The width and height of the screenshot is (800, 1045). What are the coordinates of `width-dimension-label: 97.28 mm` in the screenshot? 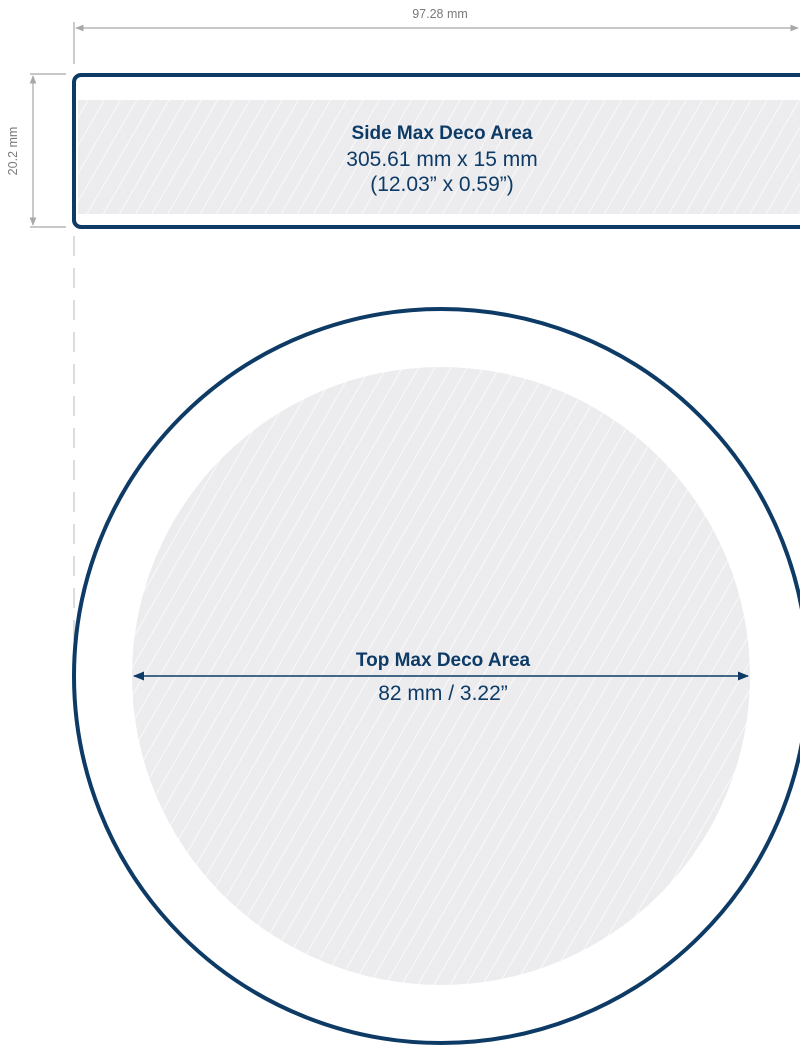 It's located at (440, 14).